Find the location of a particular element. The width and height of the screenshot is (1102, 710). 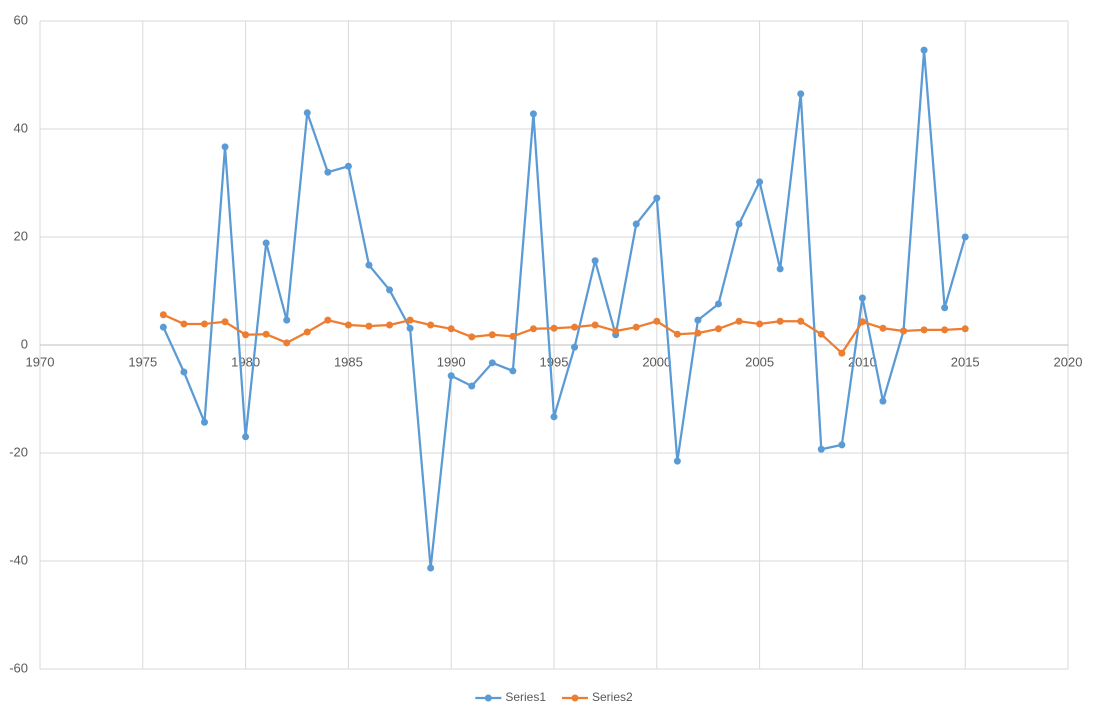

legend-label: Series1 is located at coordinates (525, 697).